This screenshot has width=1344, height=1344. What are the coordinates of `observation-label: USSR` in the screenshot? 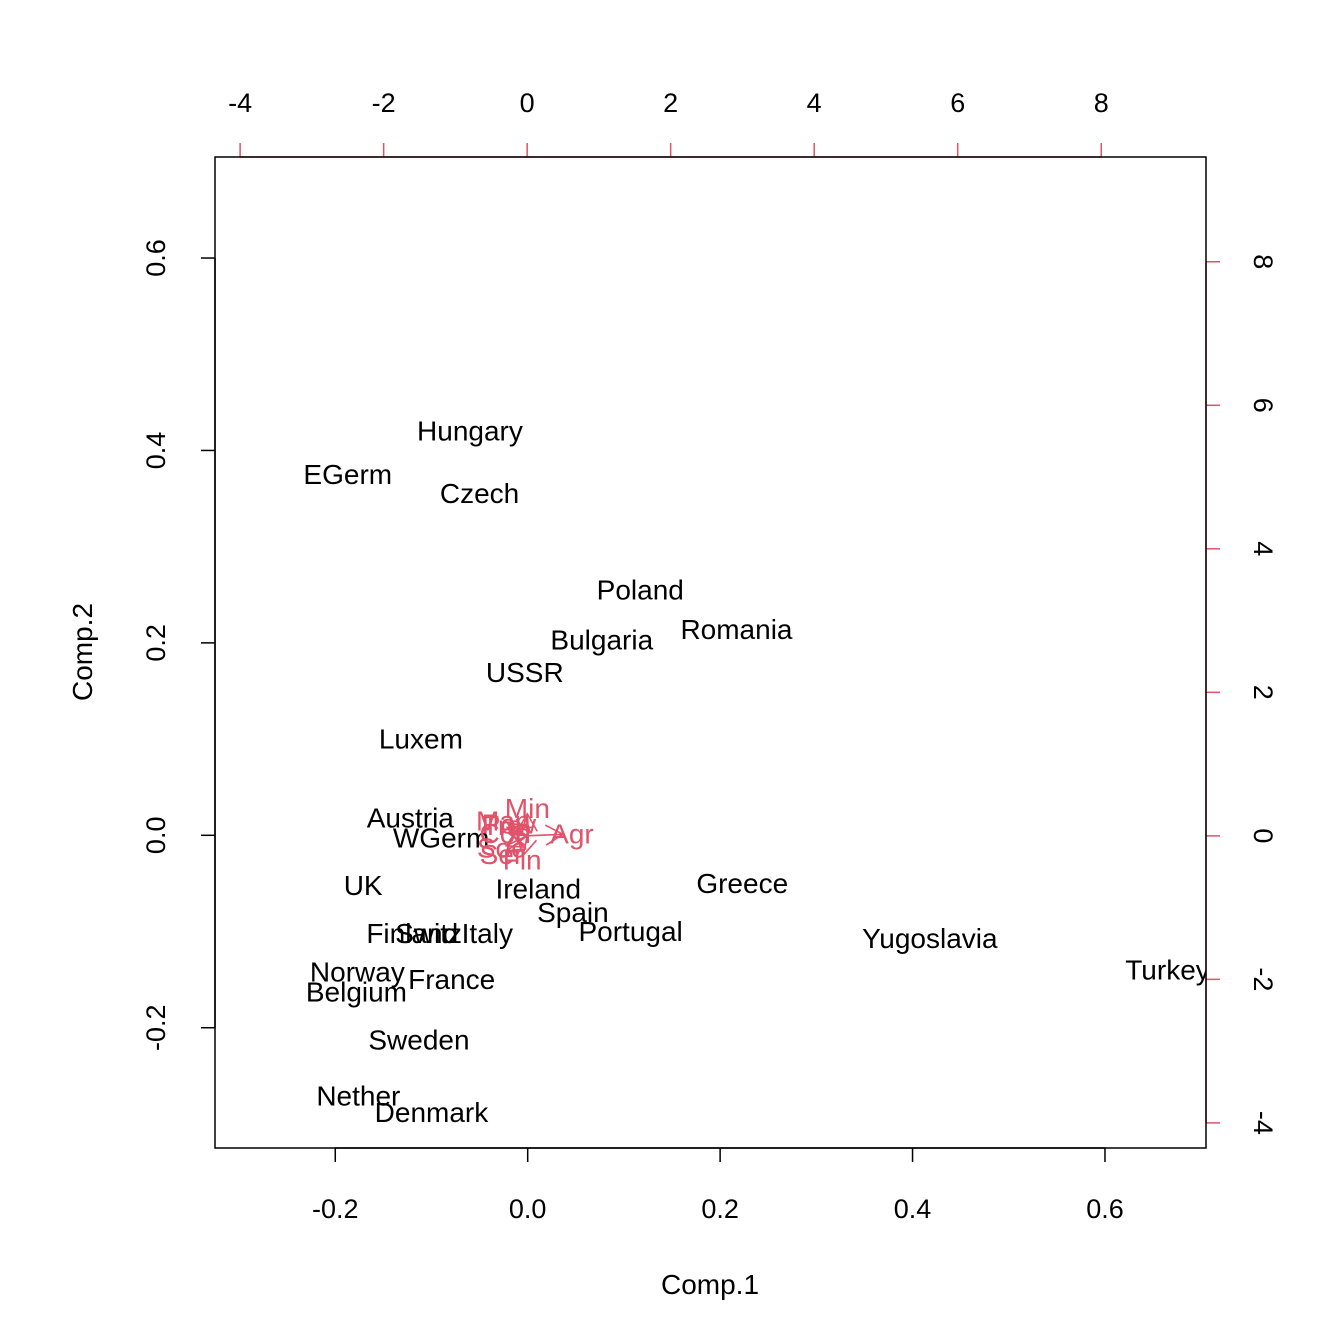 It's located at (525, 672).